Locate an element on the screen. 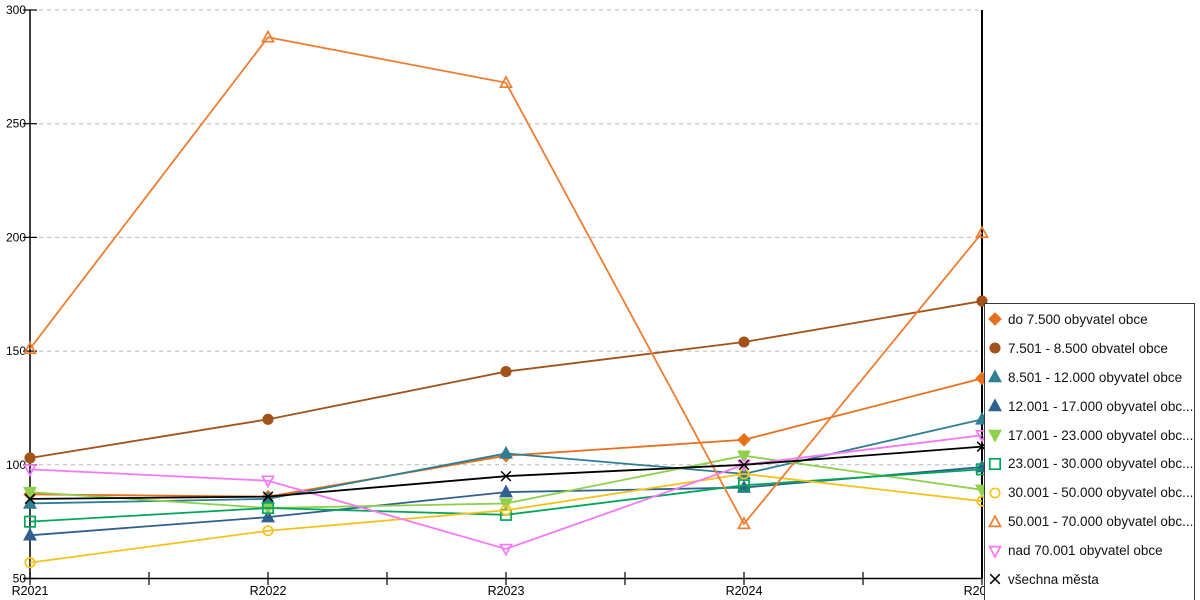 This screenshot has width=1200, height=600. diamond-marker-icon is located at coordinates (995, 319).